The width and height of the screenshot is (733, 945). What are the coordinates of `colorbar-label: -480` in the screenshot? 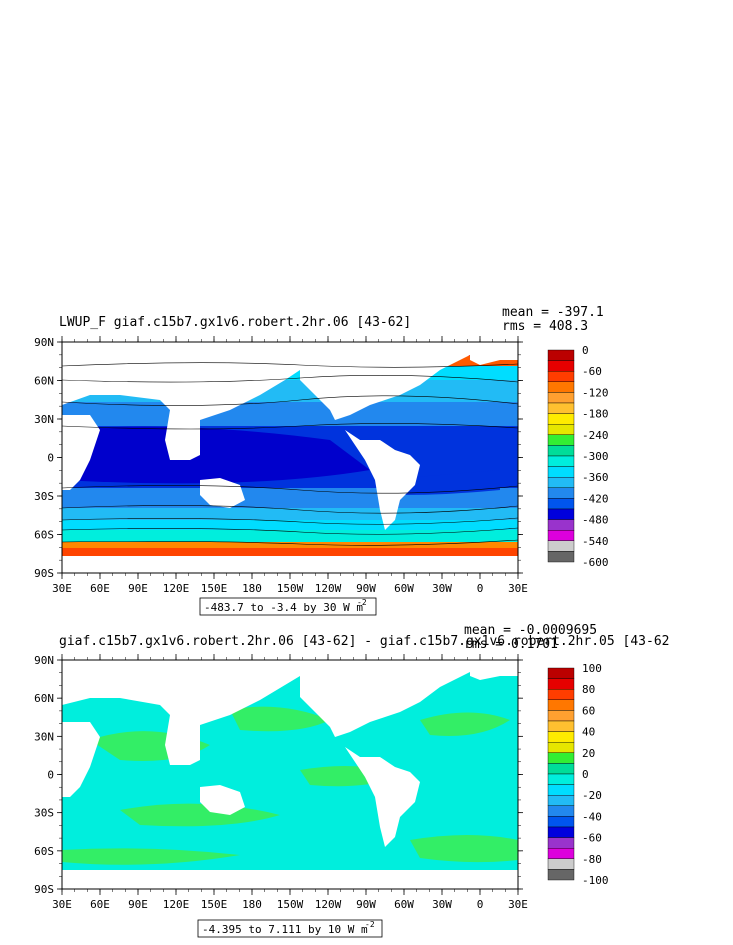 It's located at (595, 520).